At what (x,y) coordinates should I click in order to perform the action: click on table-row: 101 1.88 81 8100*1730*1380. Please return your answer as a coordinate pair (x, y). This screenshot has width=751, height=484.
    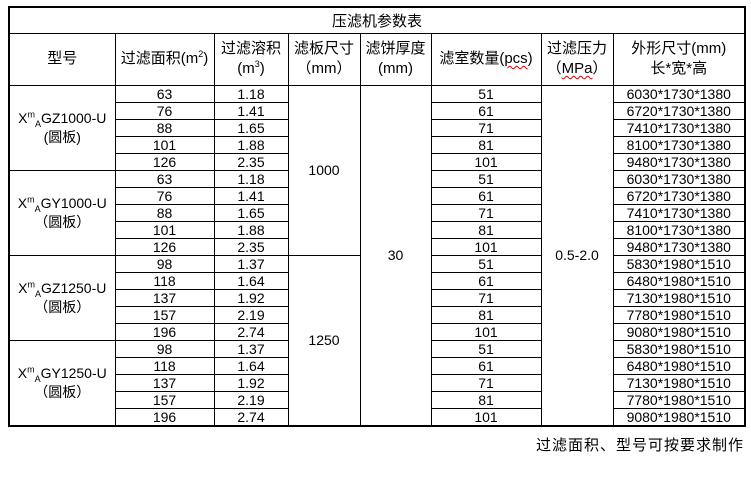
    Looking at the image, I should click on (377, 144).